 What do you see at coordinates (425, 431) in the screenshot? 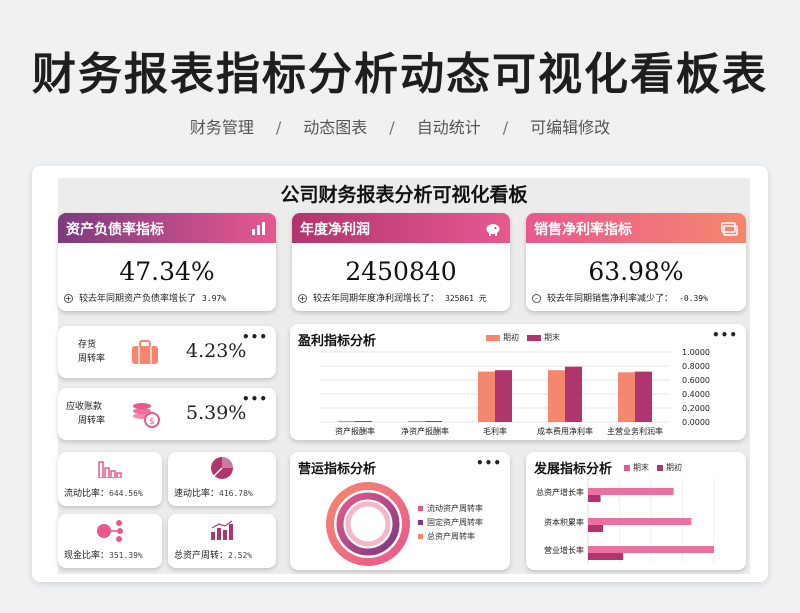
I see `x-tick-label: 净资产报酬率` at bounding box center [425, 431].